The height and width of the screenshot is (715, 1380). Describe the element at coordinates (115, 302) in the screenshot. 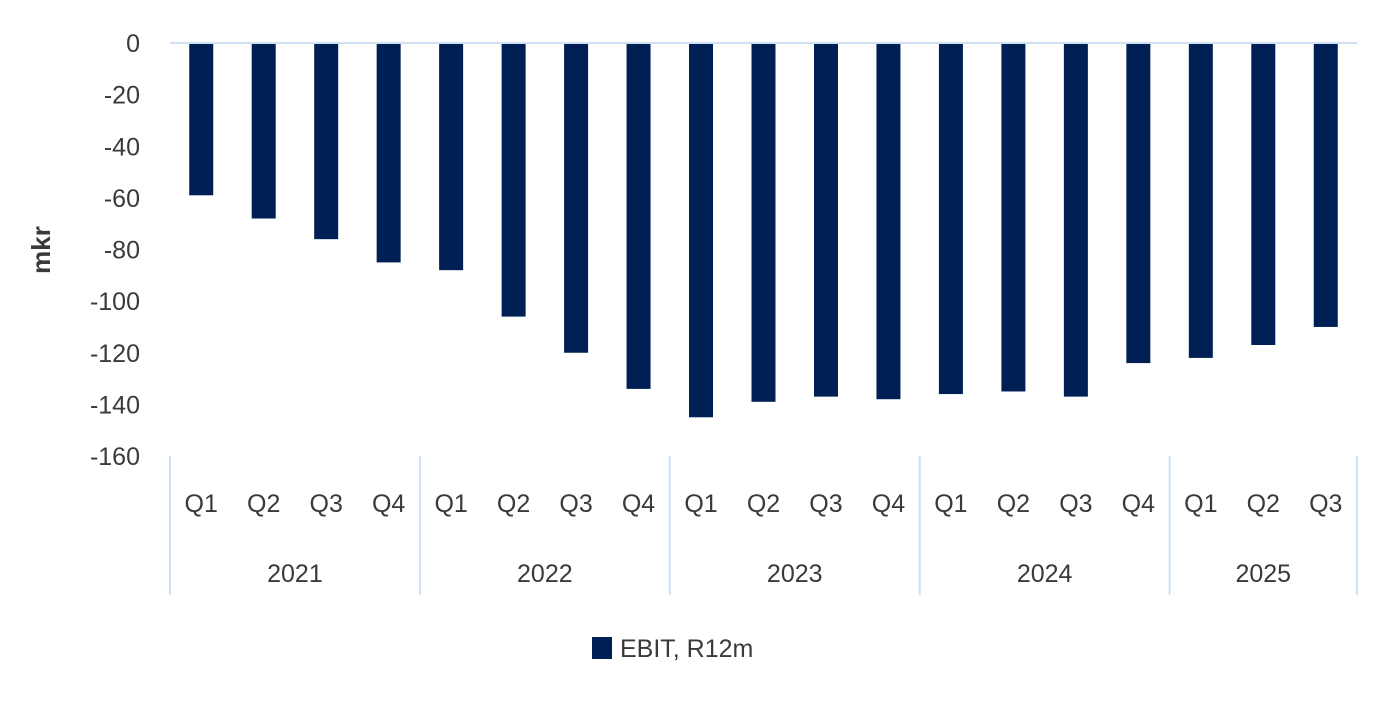

I see `y-tick-label: -100` at that location.